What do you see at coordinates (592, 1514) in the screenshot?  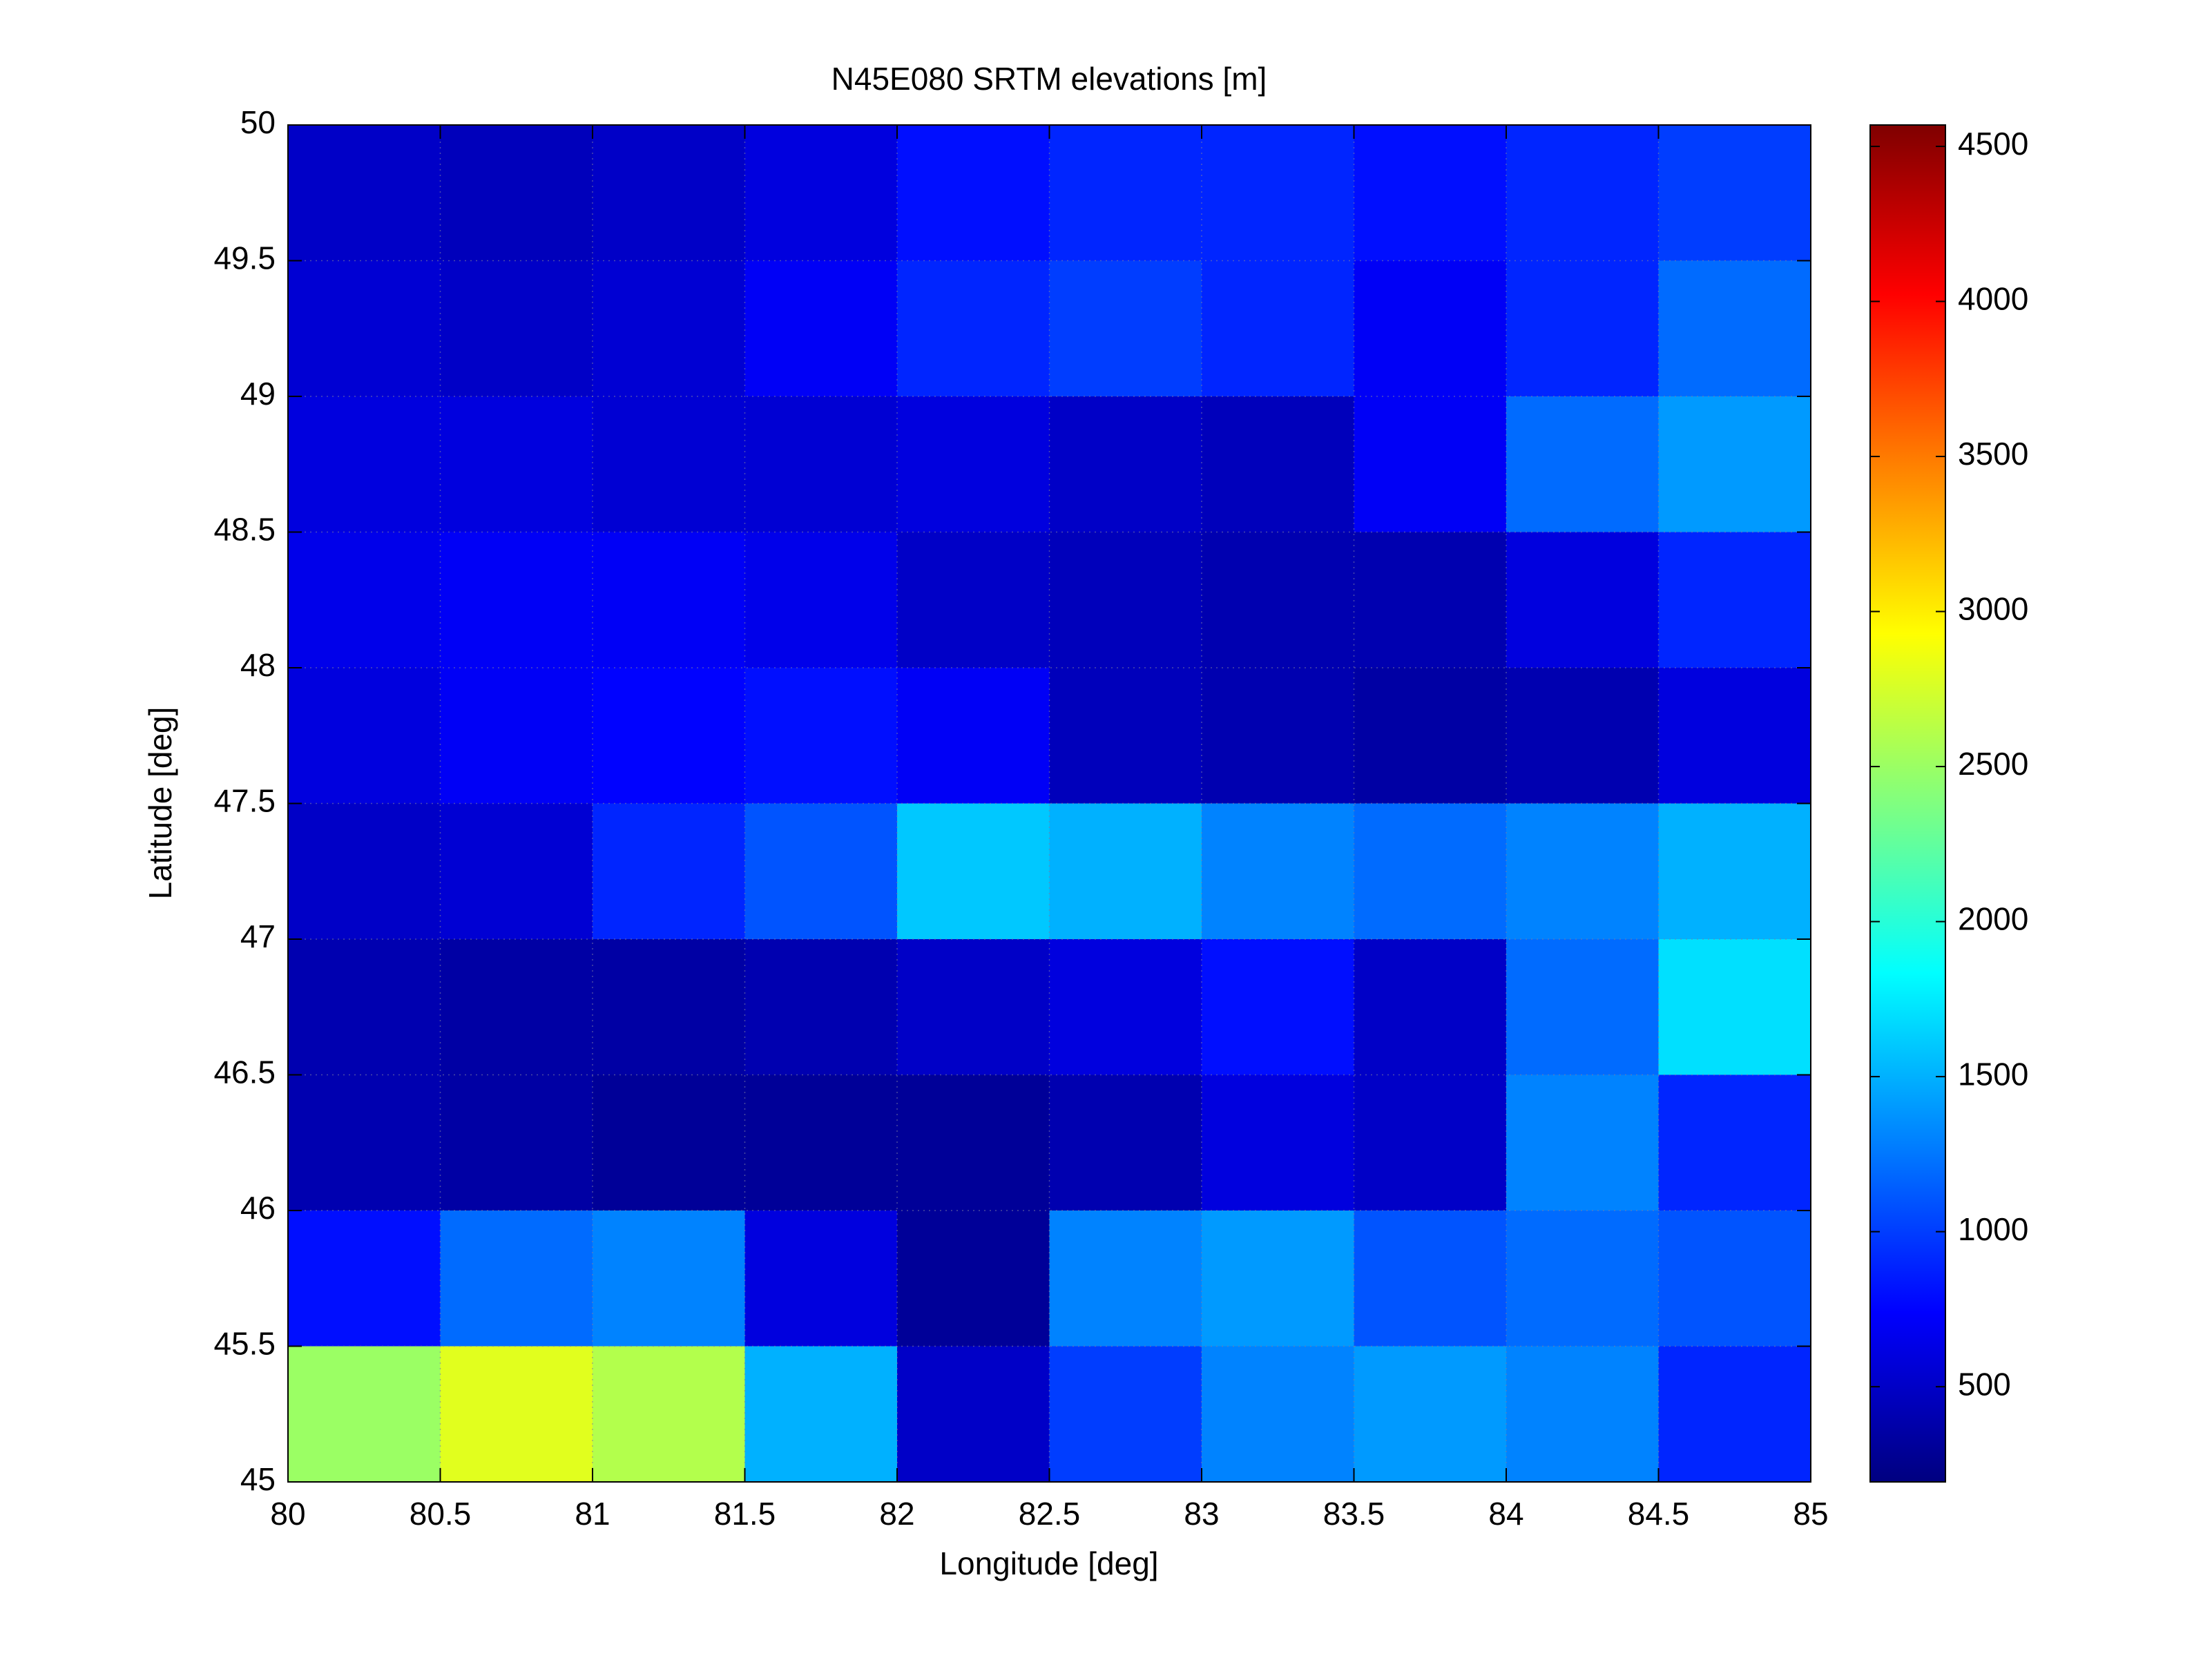 I see `x-tick-label: 81` at bounding box center [592, 1514].